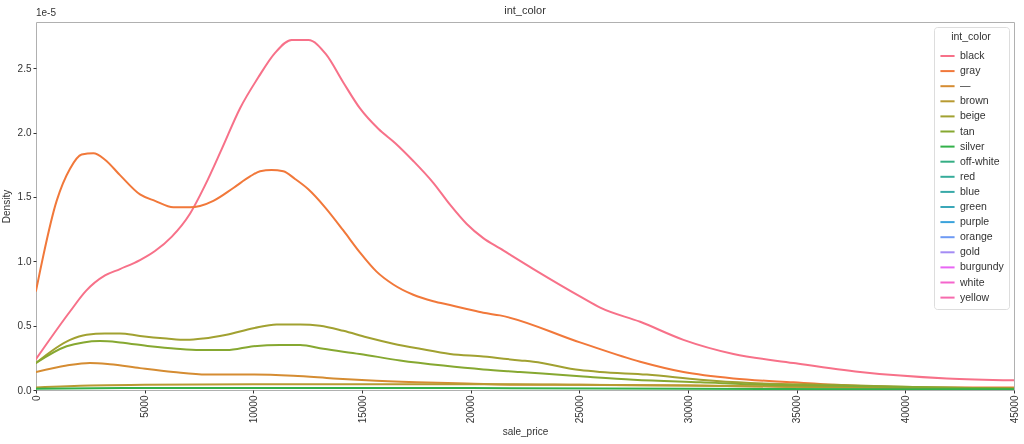 The width and height of the screenshot is (1024, 444). What do you see at coordinates (46, 12) in the screenshot?
I see `text: 1e-5` at bounding box center [46, 12].